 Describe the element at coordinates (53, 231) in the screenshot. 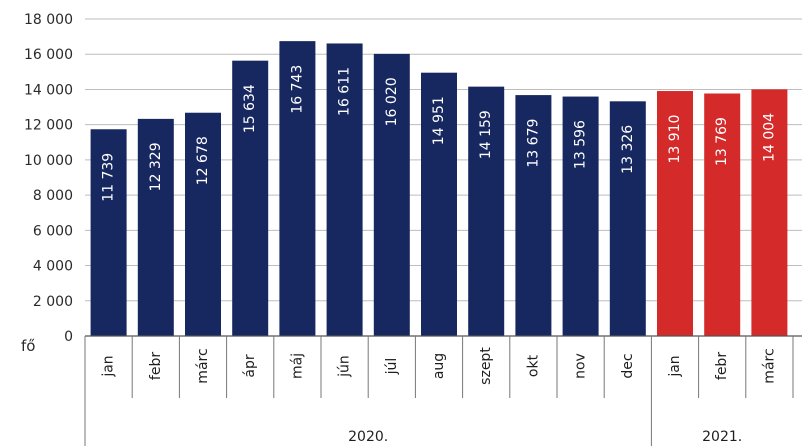

I see `y-tick-label: 6 000` at that location.